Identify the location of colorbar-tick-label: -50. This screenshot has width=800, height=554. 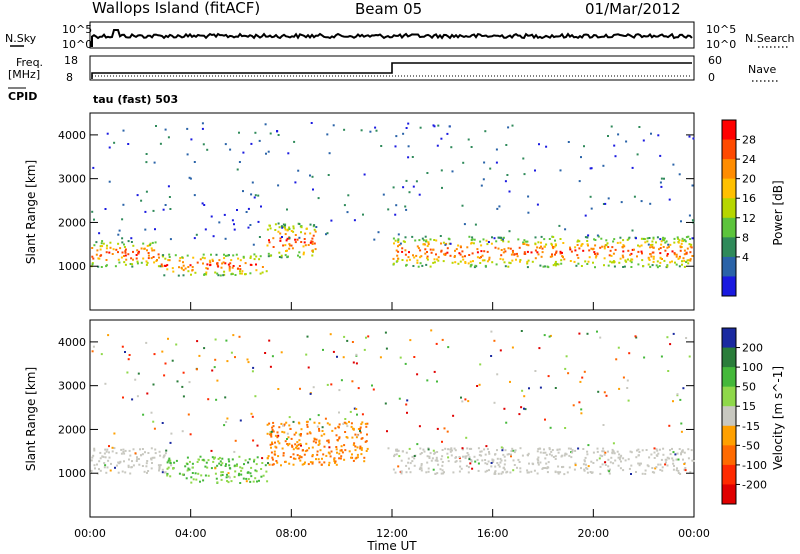
(751, 445).